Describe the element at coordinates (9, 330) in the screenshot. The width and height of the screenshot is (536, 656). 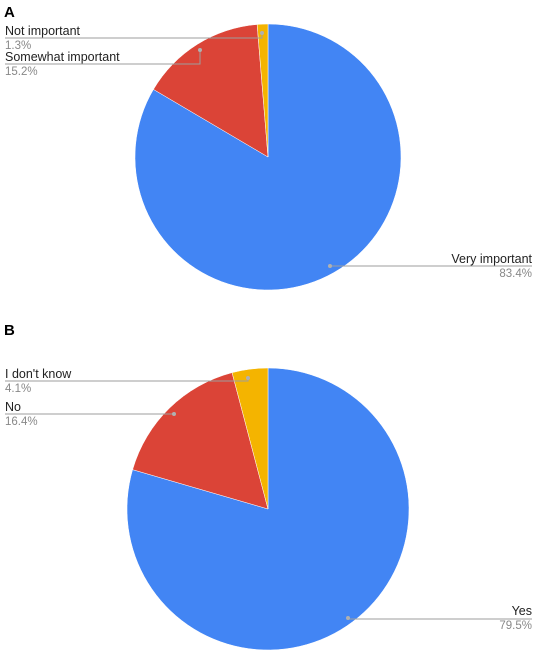
I see `panel-label-b: B` at that location.